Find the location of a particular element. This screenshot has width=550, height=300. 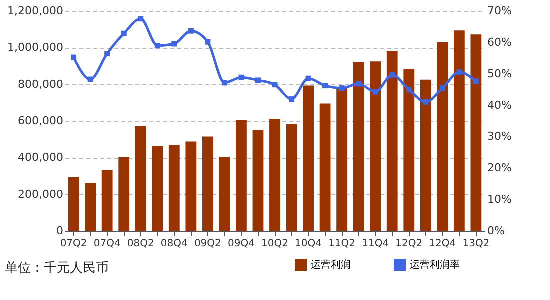

x-tick-label: 09Q4 is located at coordinates (241, 244).